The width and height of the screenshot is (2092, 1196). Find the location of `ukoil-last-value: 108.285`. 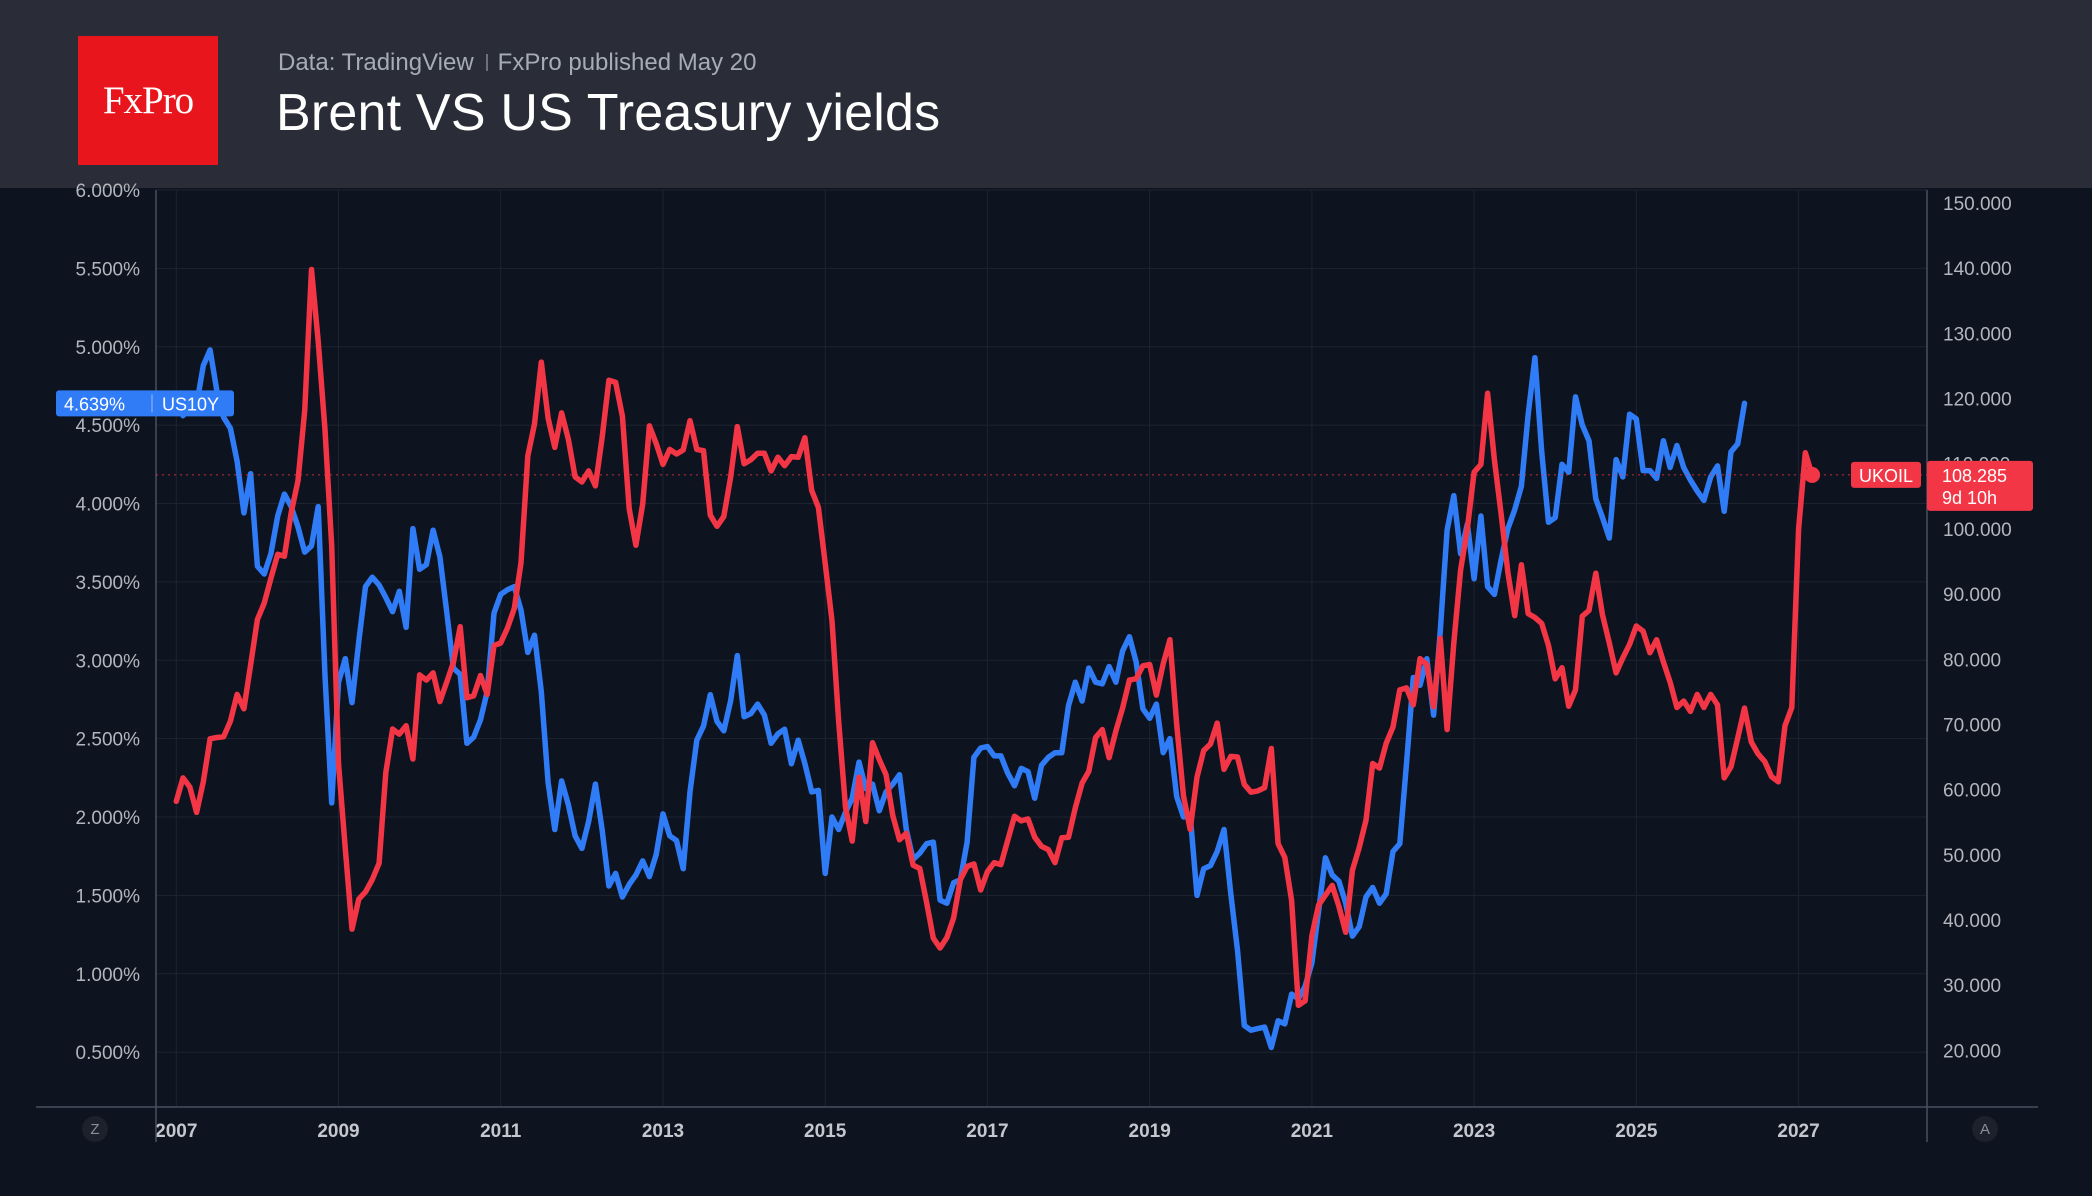

ukoil-last-value: 108.285 is located at coordinates (1974, 476).